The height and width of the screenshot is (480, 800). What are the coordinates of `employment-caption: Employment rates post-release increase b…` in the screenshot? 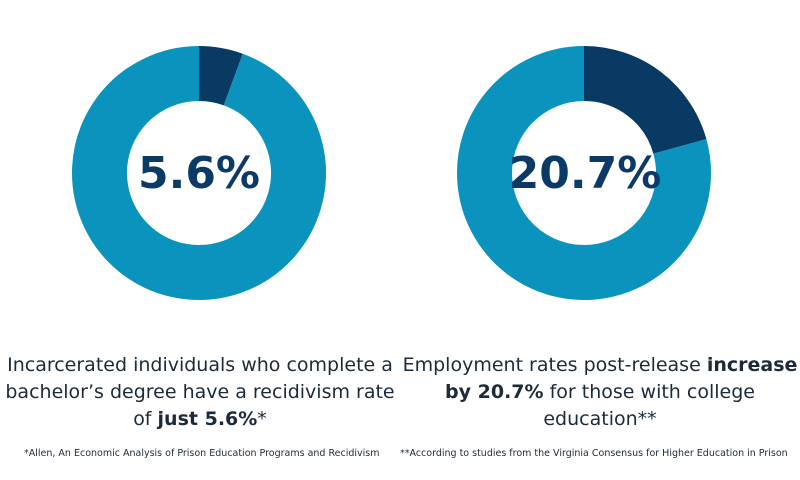 It's located at (600, 392).